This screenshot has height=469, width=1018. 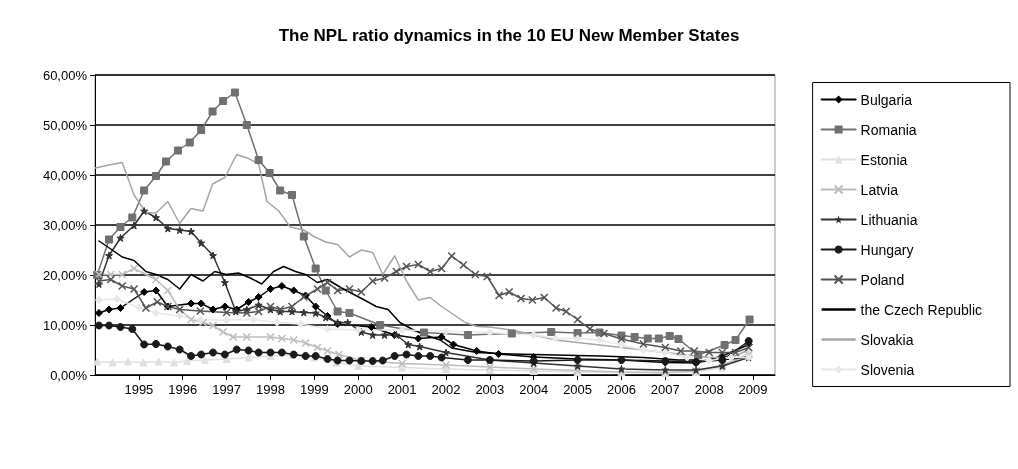 What do you see at coordinates (889, 219) in the screenshot?
I see `legend-label: Lithuania` at bounding box center [889, 219].